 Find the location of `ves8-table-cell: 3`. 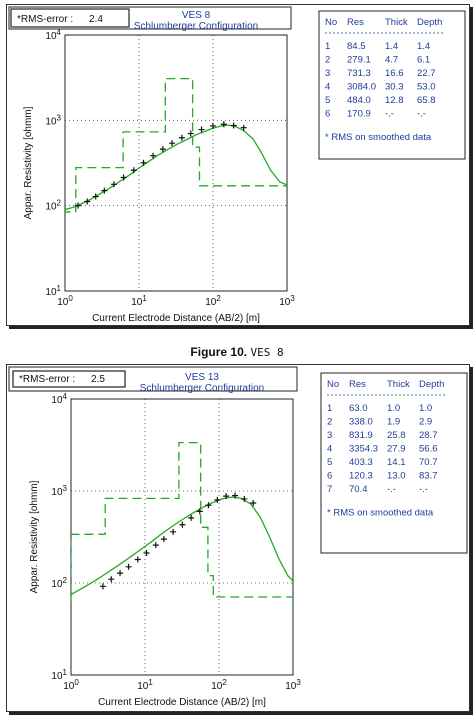

ves8-table-cell: 3 is located at coordinates (327, 73).